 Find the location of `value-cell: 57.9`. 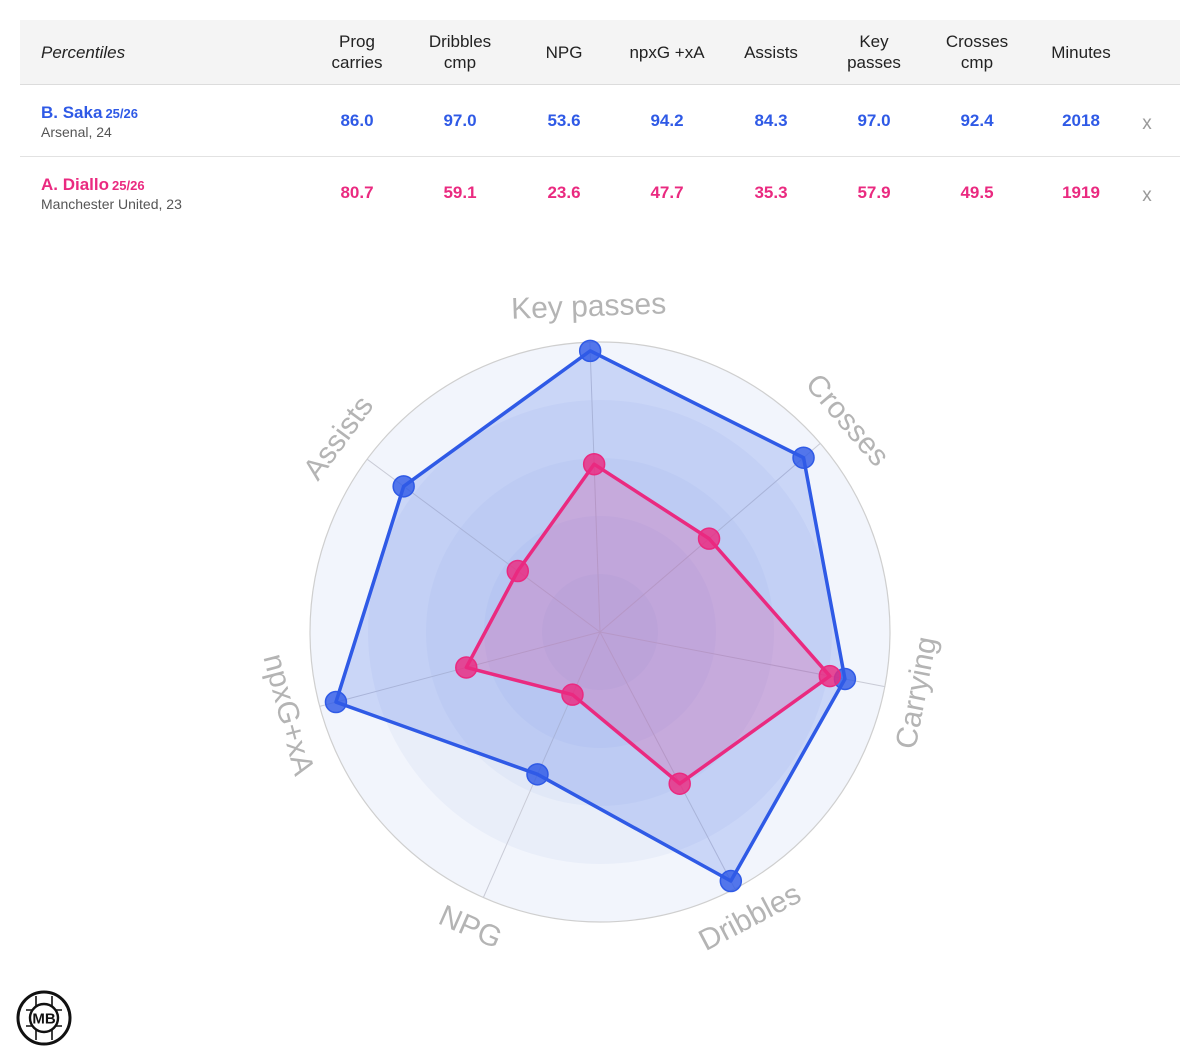

value-cell: 57.9 is located at coordinates (874, 192).